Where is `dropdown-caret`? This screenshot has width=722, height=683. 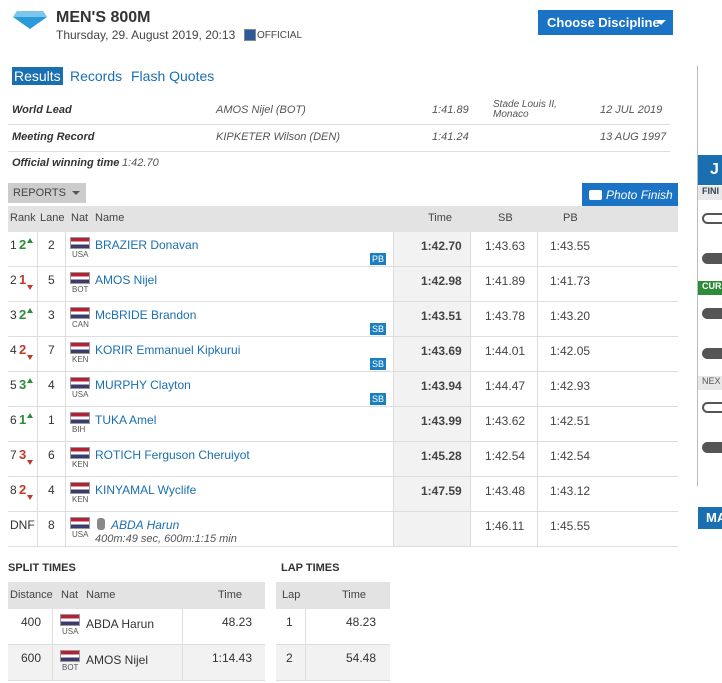 dropdown-caret is located at coordinates (661, 25).